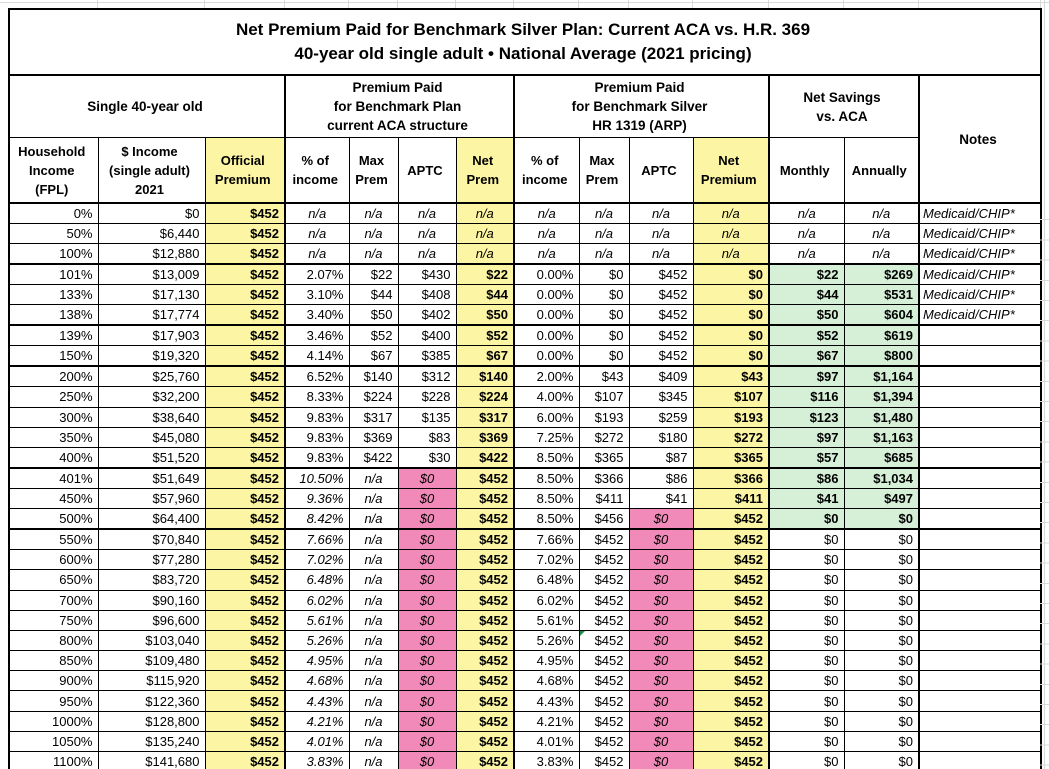 Image resolution: width=1049 pixels, height=769 pixels. What do you see at coordinates (151, 274) in the screenshot?
I see `cell-income: $13,009` at bounding box center [151, 274].